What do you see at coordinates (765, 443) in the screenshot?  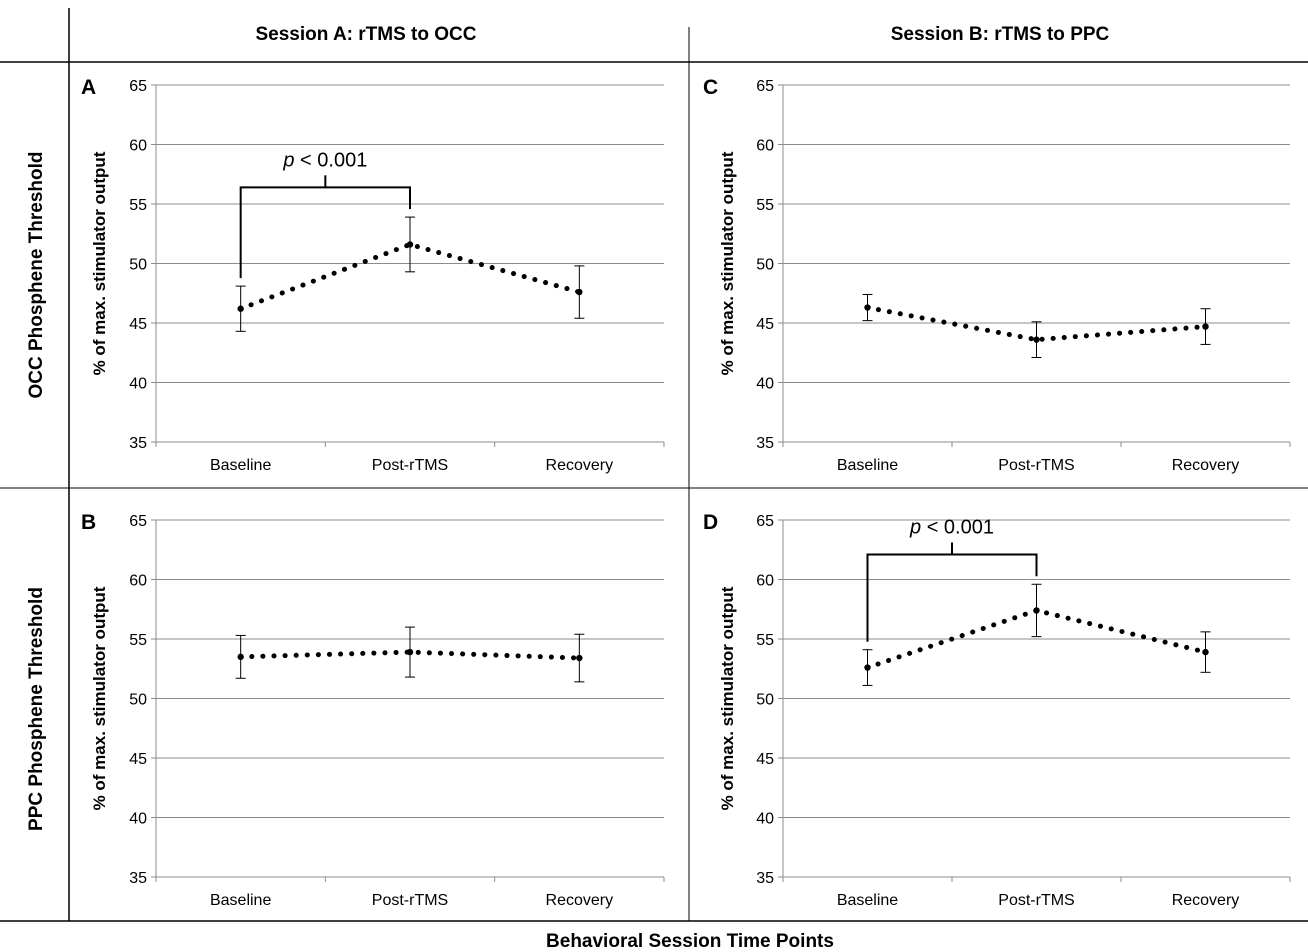 I see `panel-c-y-tick-label: 35` at bounding box center [765, 443].